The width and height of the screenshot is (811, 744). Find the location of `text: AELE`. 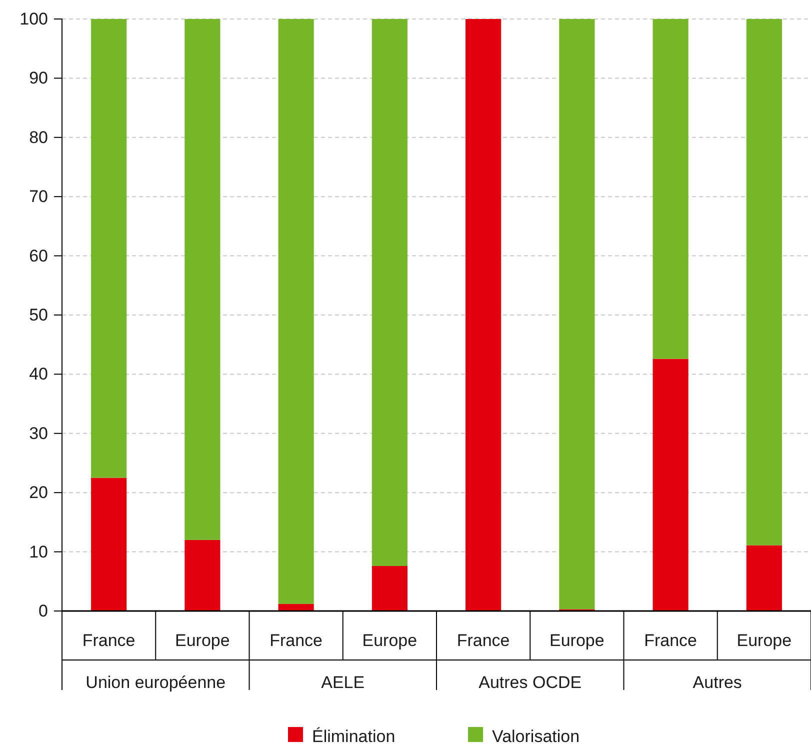

text: AELE is located at coordinates (343, 682).